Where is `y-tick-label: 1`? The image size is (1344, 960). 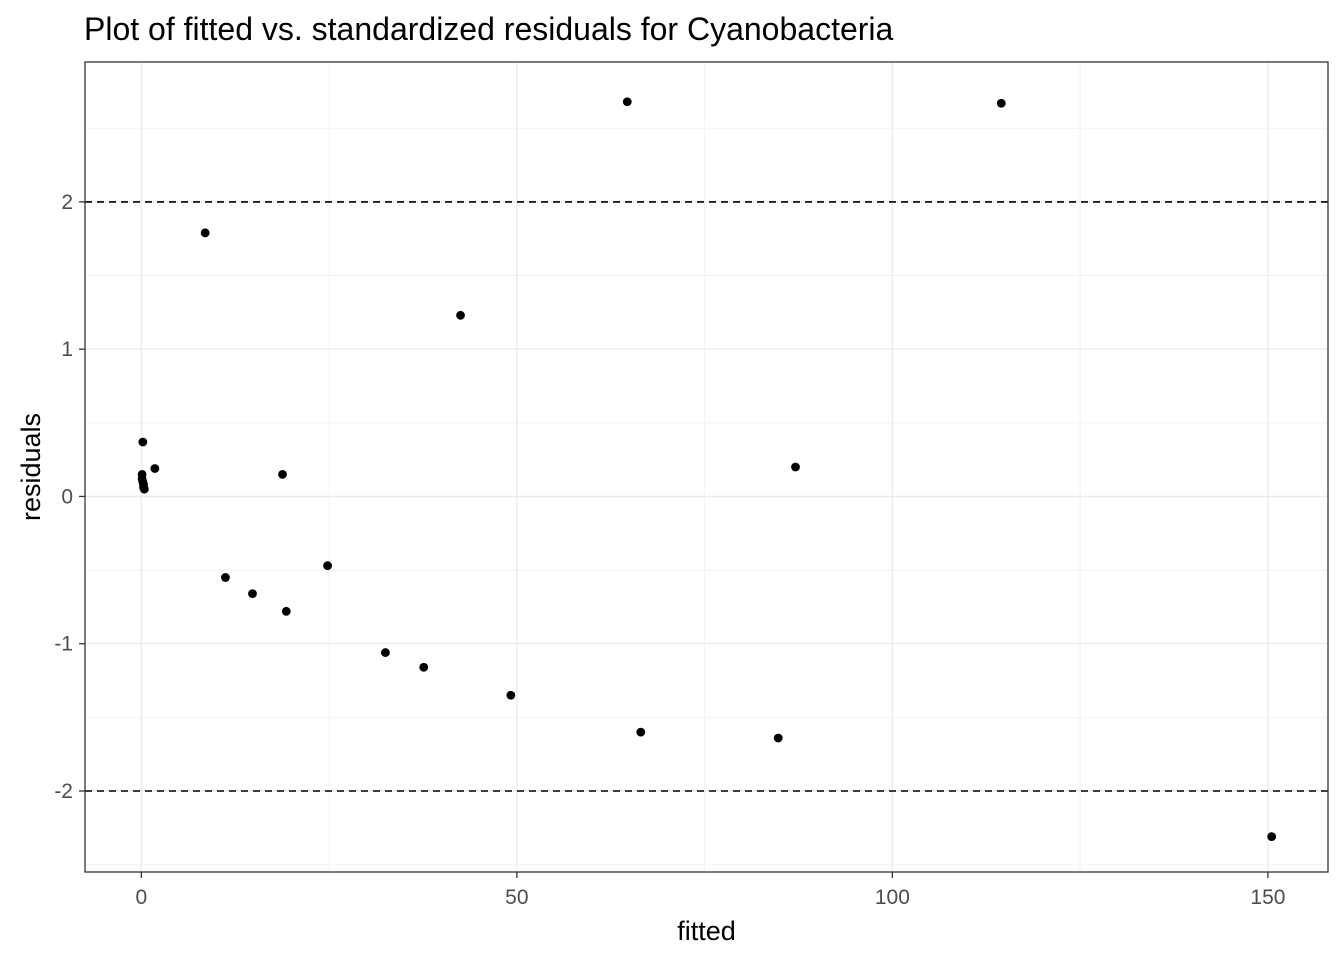
y-tick-label: 1 is located at coordinates (67, 349).